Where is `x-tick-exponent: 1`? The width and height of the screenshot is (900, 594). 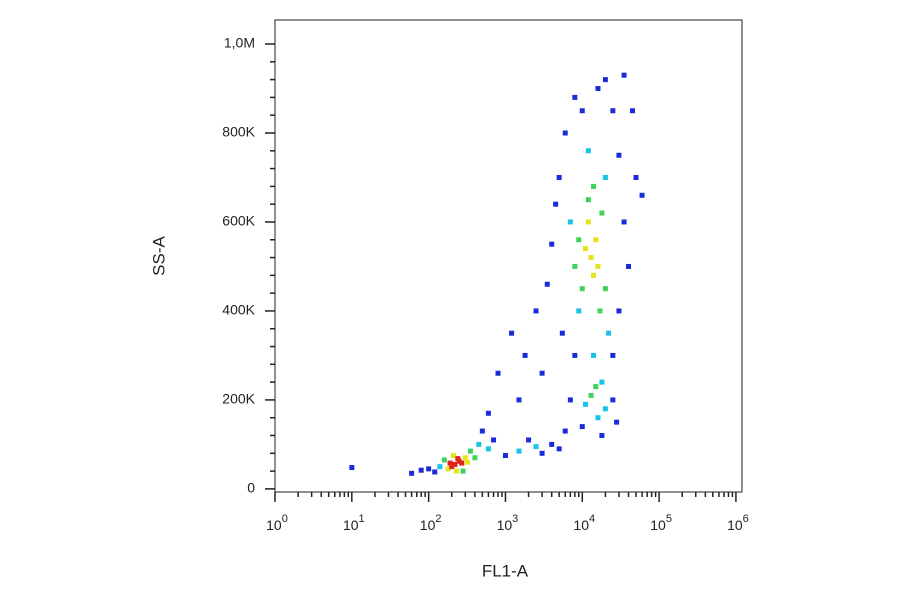 x-tick-exponent: 1 is located at coordinates (362, 519).